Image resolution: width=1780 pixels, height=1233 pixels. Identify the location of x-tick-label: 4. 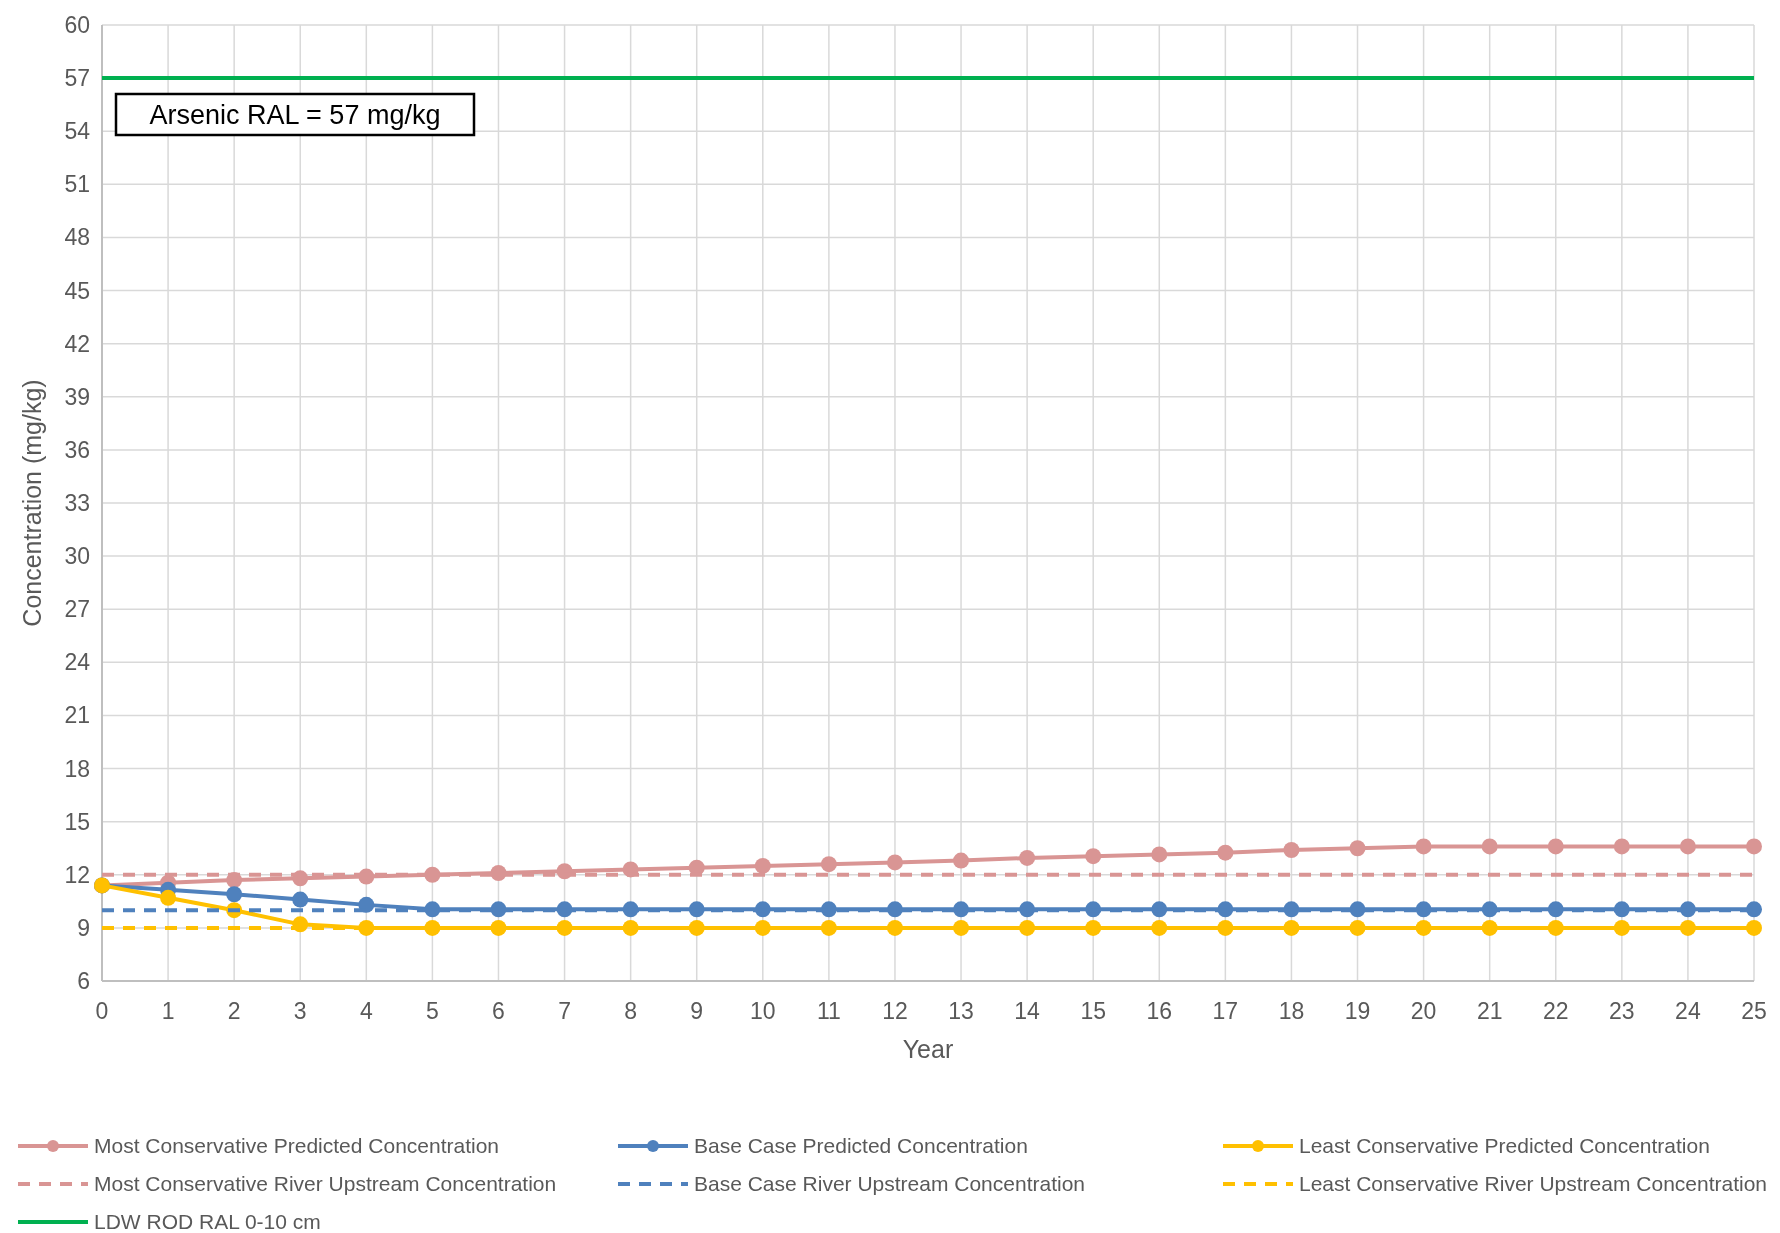
(366, 1011).